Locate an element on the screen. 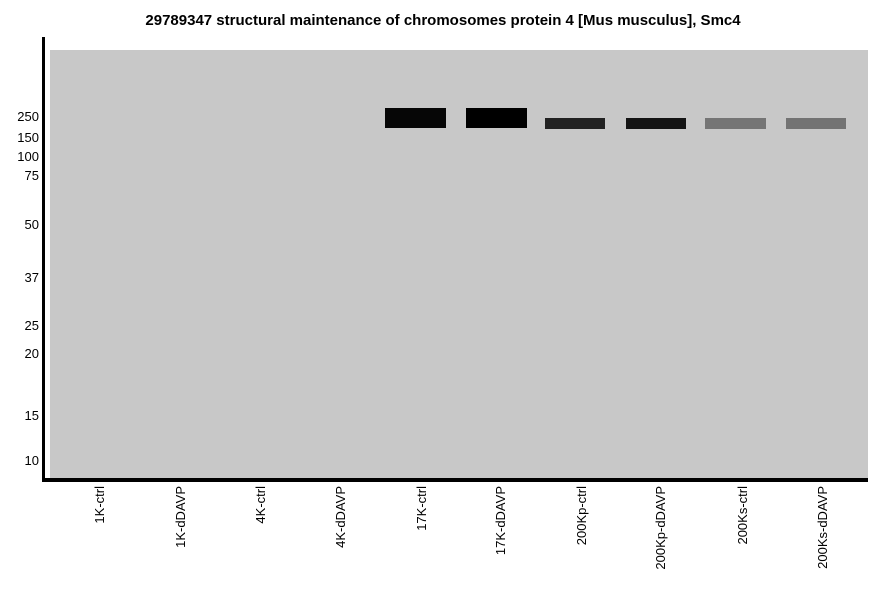  mw-marker-label-150: 150 is located at coordinates (28, 137).